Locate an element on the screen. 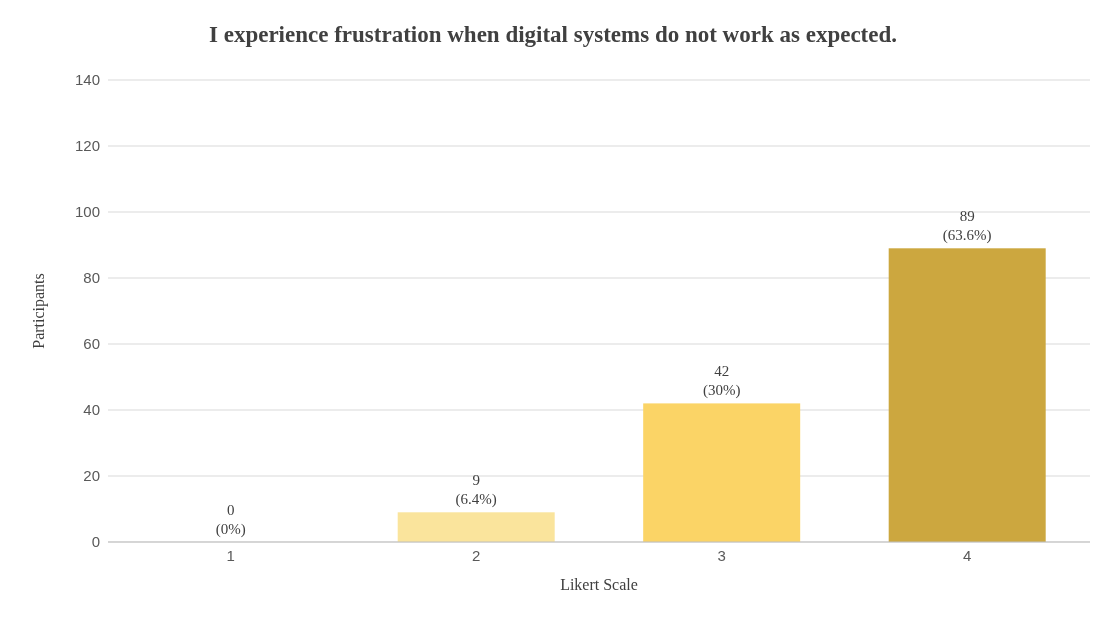 This screenshot has height=630, width=1106. y-tick-label: 0 is located at coordinates (95, 542).